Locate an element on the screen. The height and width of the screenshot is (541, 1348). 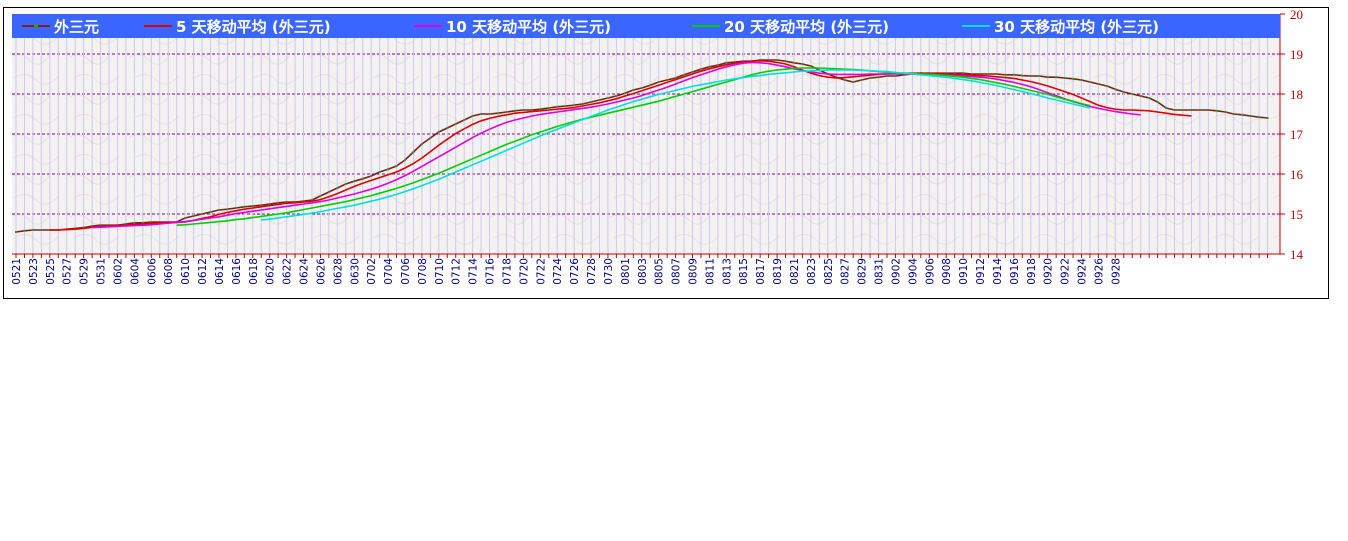
legend-label: 10 天移动平均 (外三元) is located at coordinates (528, 27).